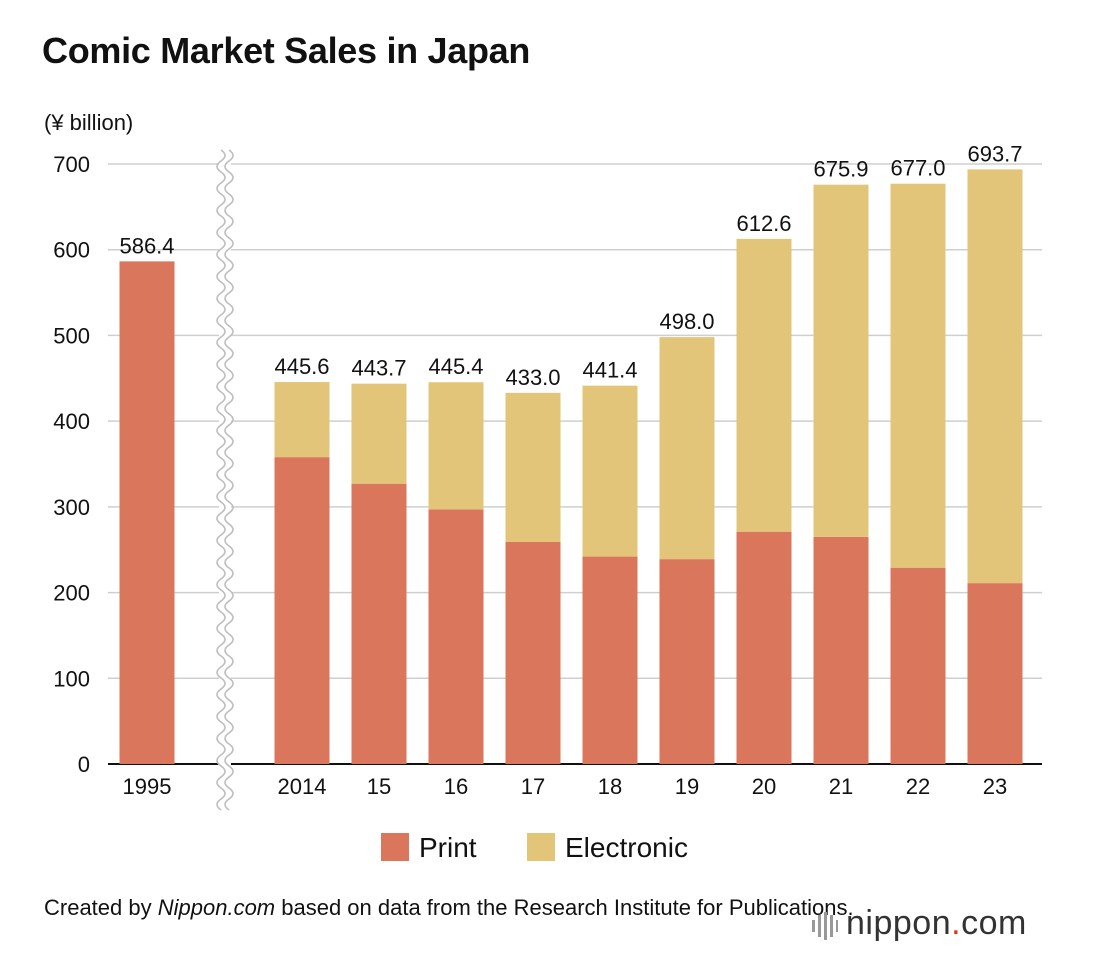 The height and width of the screenshot is (974, 1100). What do you see at coordinates (840, 169) in the screenshot?
I see `bar-total-label: 675.9` at bounding box center [840, 169].